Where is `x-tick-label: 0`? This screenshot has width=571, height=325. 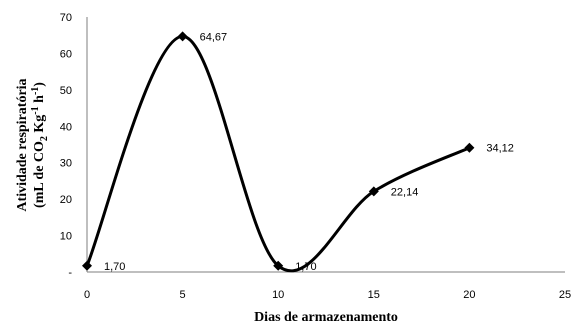 x-tick-label: 0 is located at coordinates (87, 295).